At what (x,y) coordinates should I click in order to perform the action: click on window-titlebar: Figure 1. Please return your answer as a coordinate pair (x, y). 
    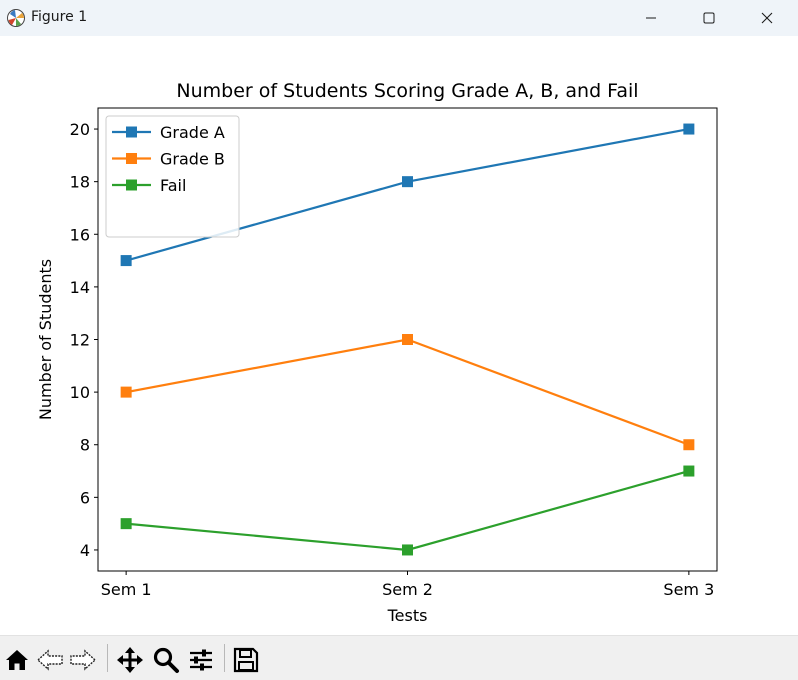
    Looking at the image, I should click on (399, 18).